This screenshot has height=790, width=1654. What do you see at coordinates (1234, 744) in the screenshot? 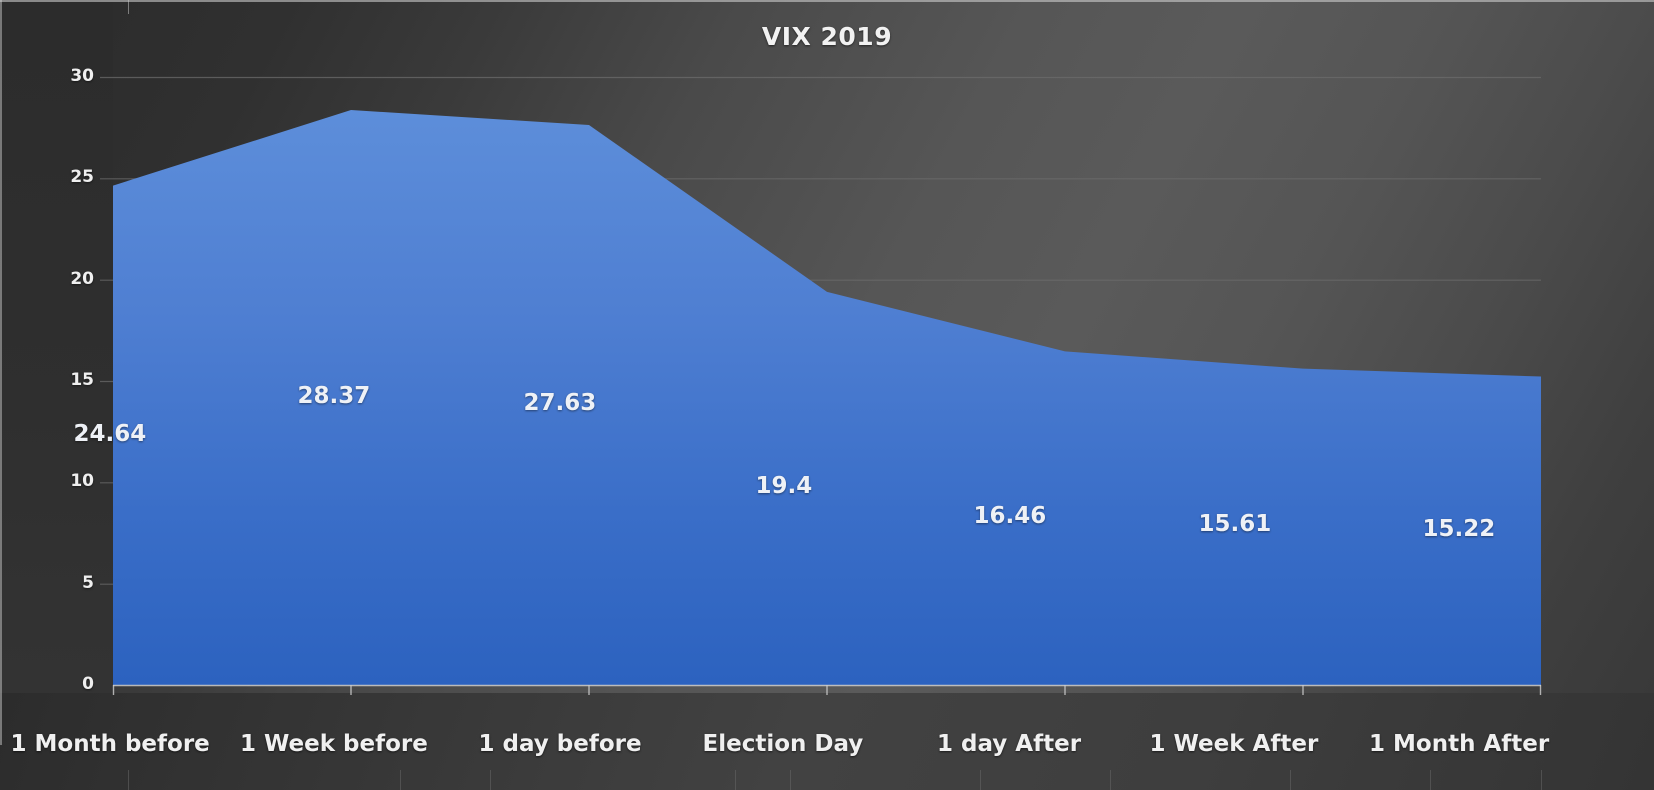
I see `category-label: 1 Week After` at bounding box center [1234, 744].